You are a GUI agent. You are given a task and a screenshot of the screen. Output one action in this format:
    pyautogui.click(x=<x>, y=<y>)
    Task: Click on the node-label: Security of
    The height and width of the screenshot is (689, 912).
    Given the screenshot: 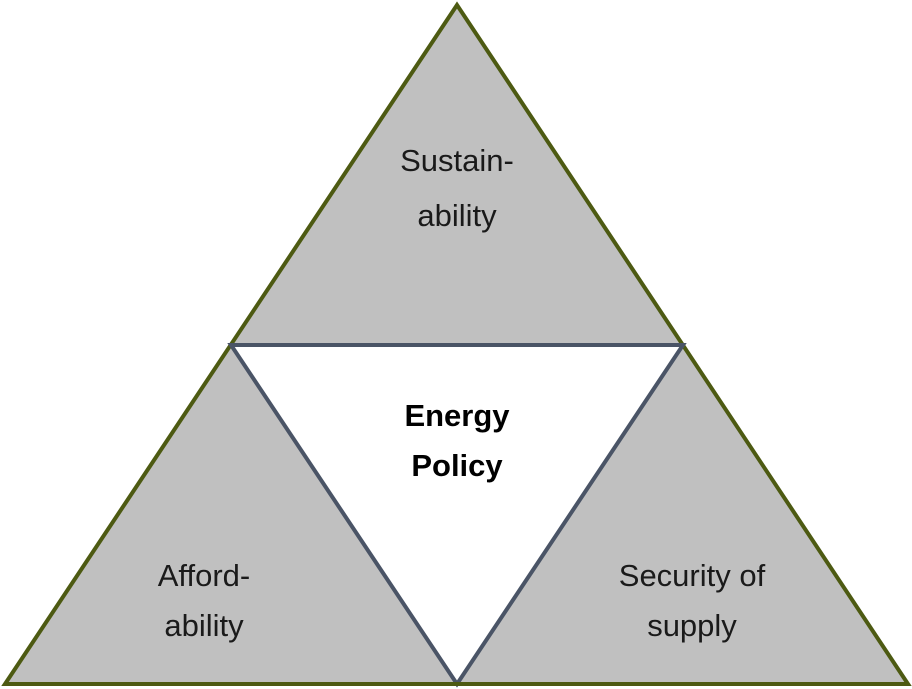 What is the action you would take?
    pyautogui.click(x=692, y=575)
    